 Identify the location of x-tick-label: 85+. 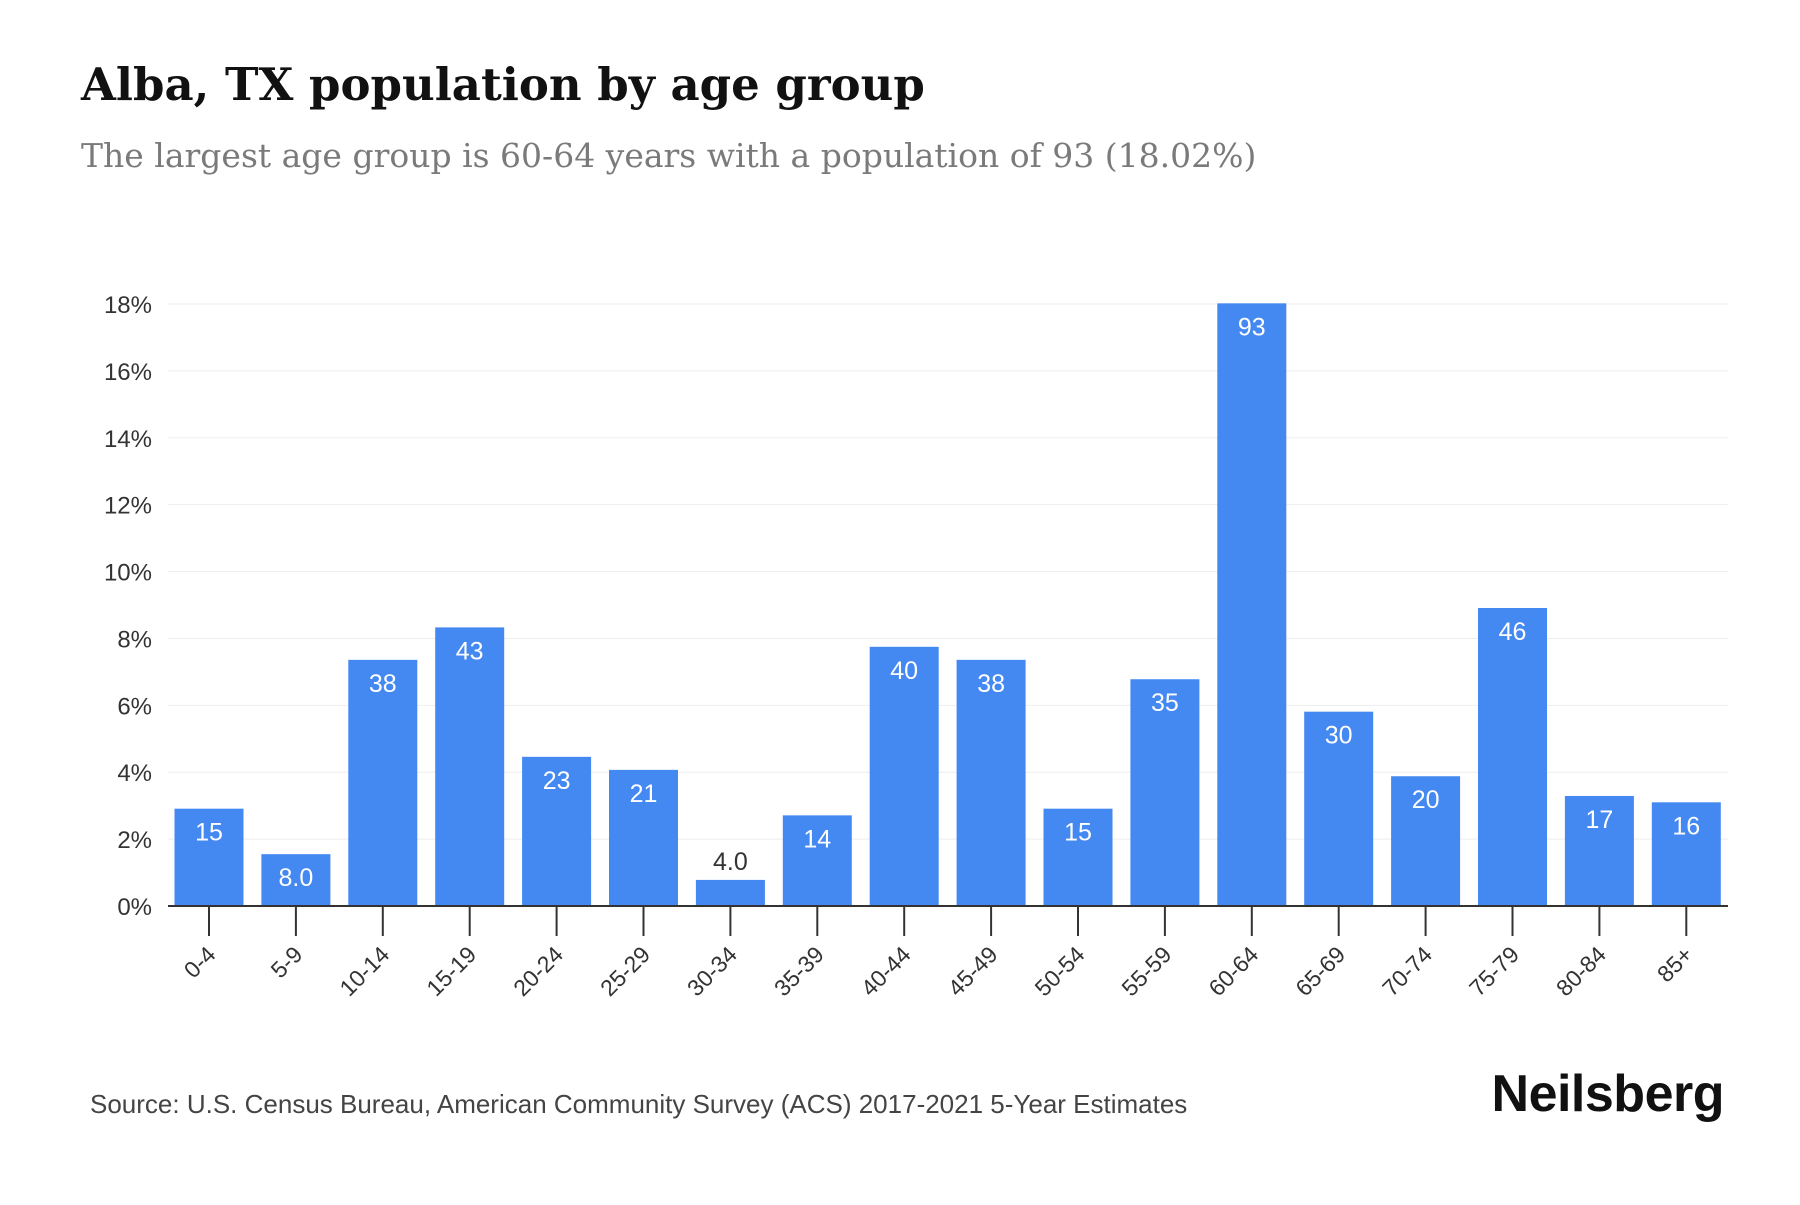
(1675, 964).